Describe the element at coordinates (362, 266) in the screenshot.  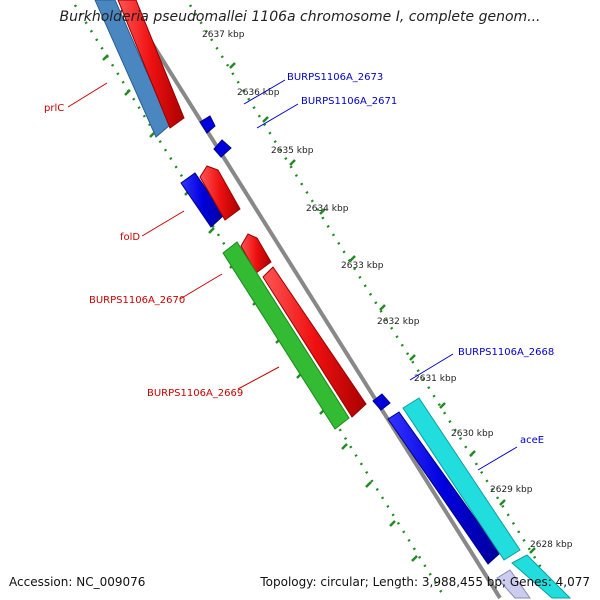
I see `tick-label: 2633 kbp` at that location.